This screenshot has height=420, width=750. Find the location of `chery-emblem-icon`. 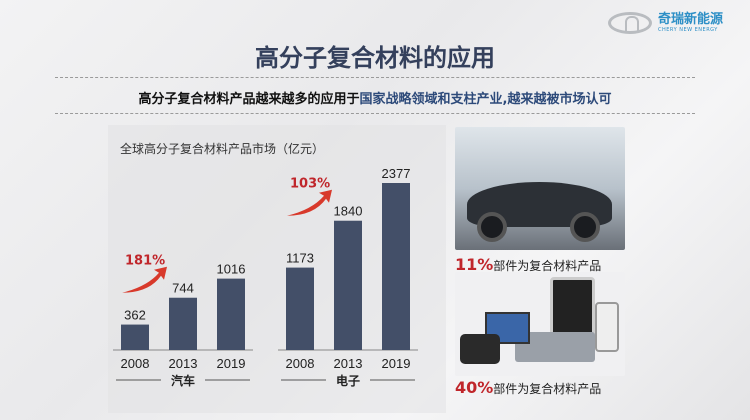

chery-emblem-icon is located at coordinates (630, 23).